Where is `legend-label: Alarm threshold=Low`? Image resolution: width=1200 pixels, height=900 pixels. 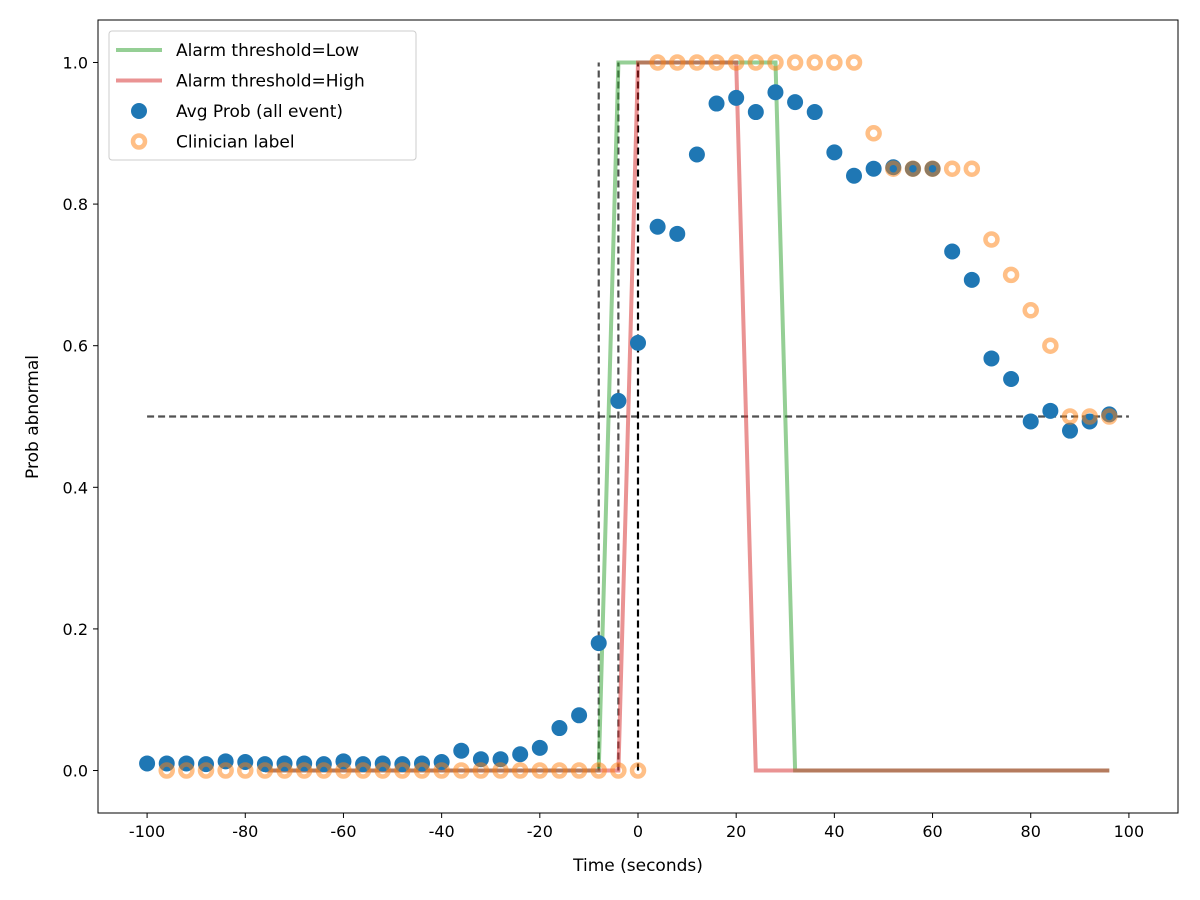 legend-label: Alarm threshold=Low is located at coordinates (267, 51).